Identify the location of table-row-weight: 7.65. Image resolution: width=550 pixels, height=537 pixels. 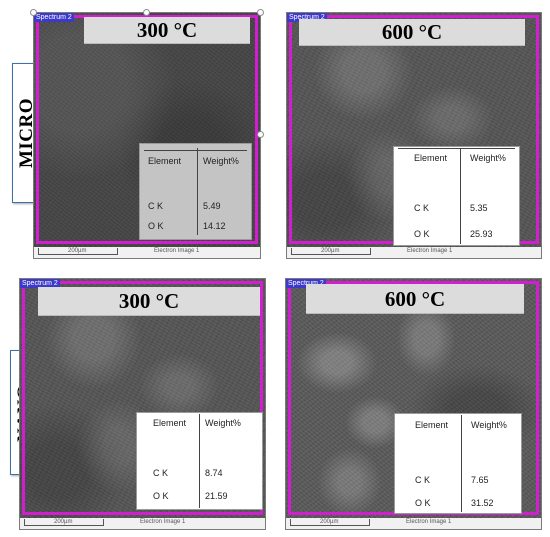
(480, 480).